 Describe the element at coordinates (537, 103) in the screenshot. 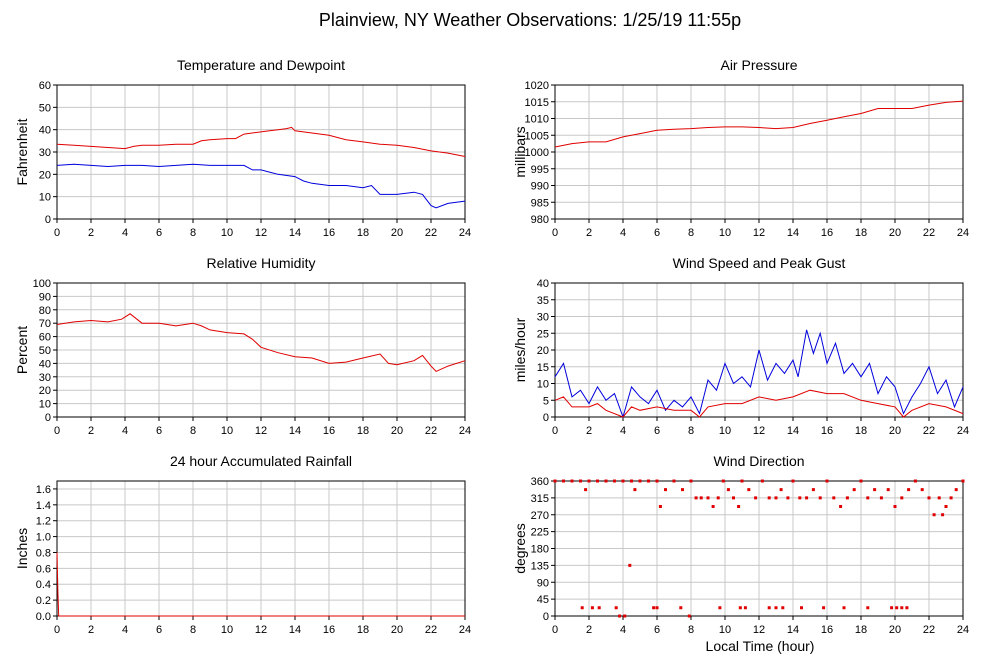

I see `y-tick-label: 1015` at that location.